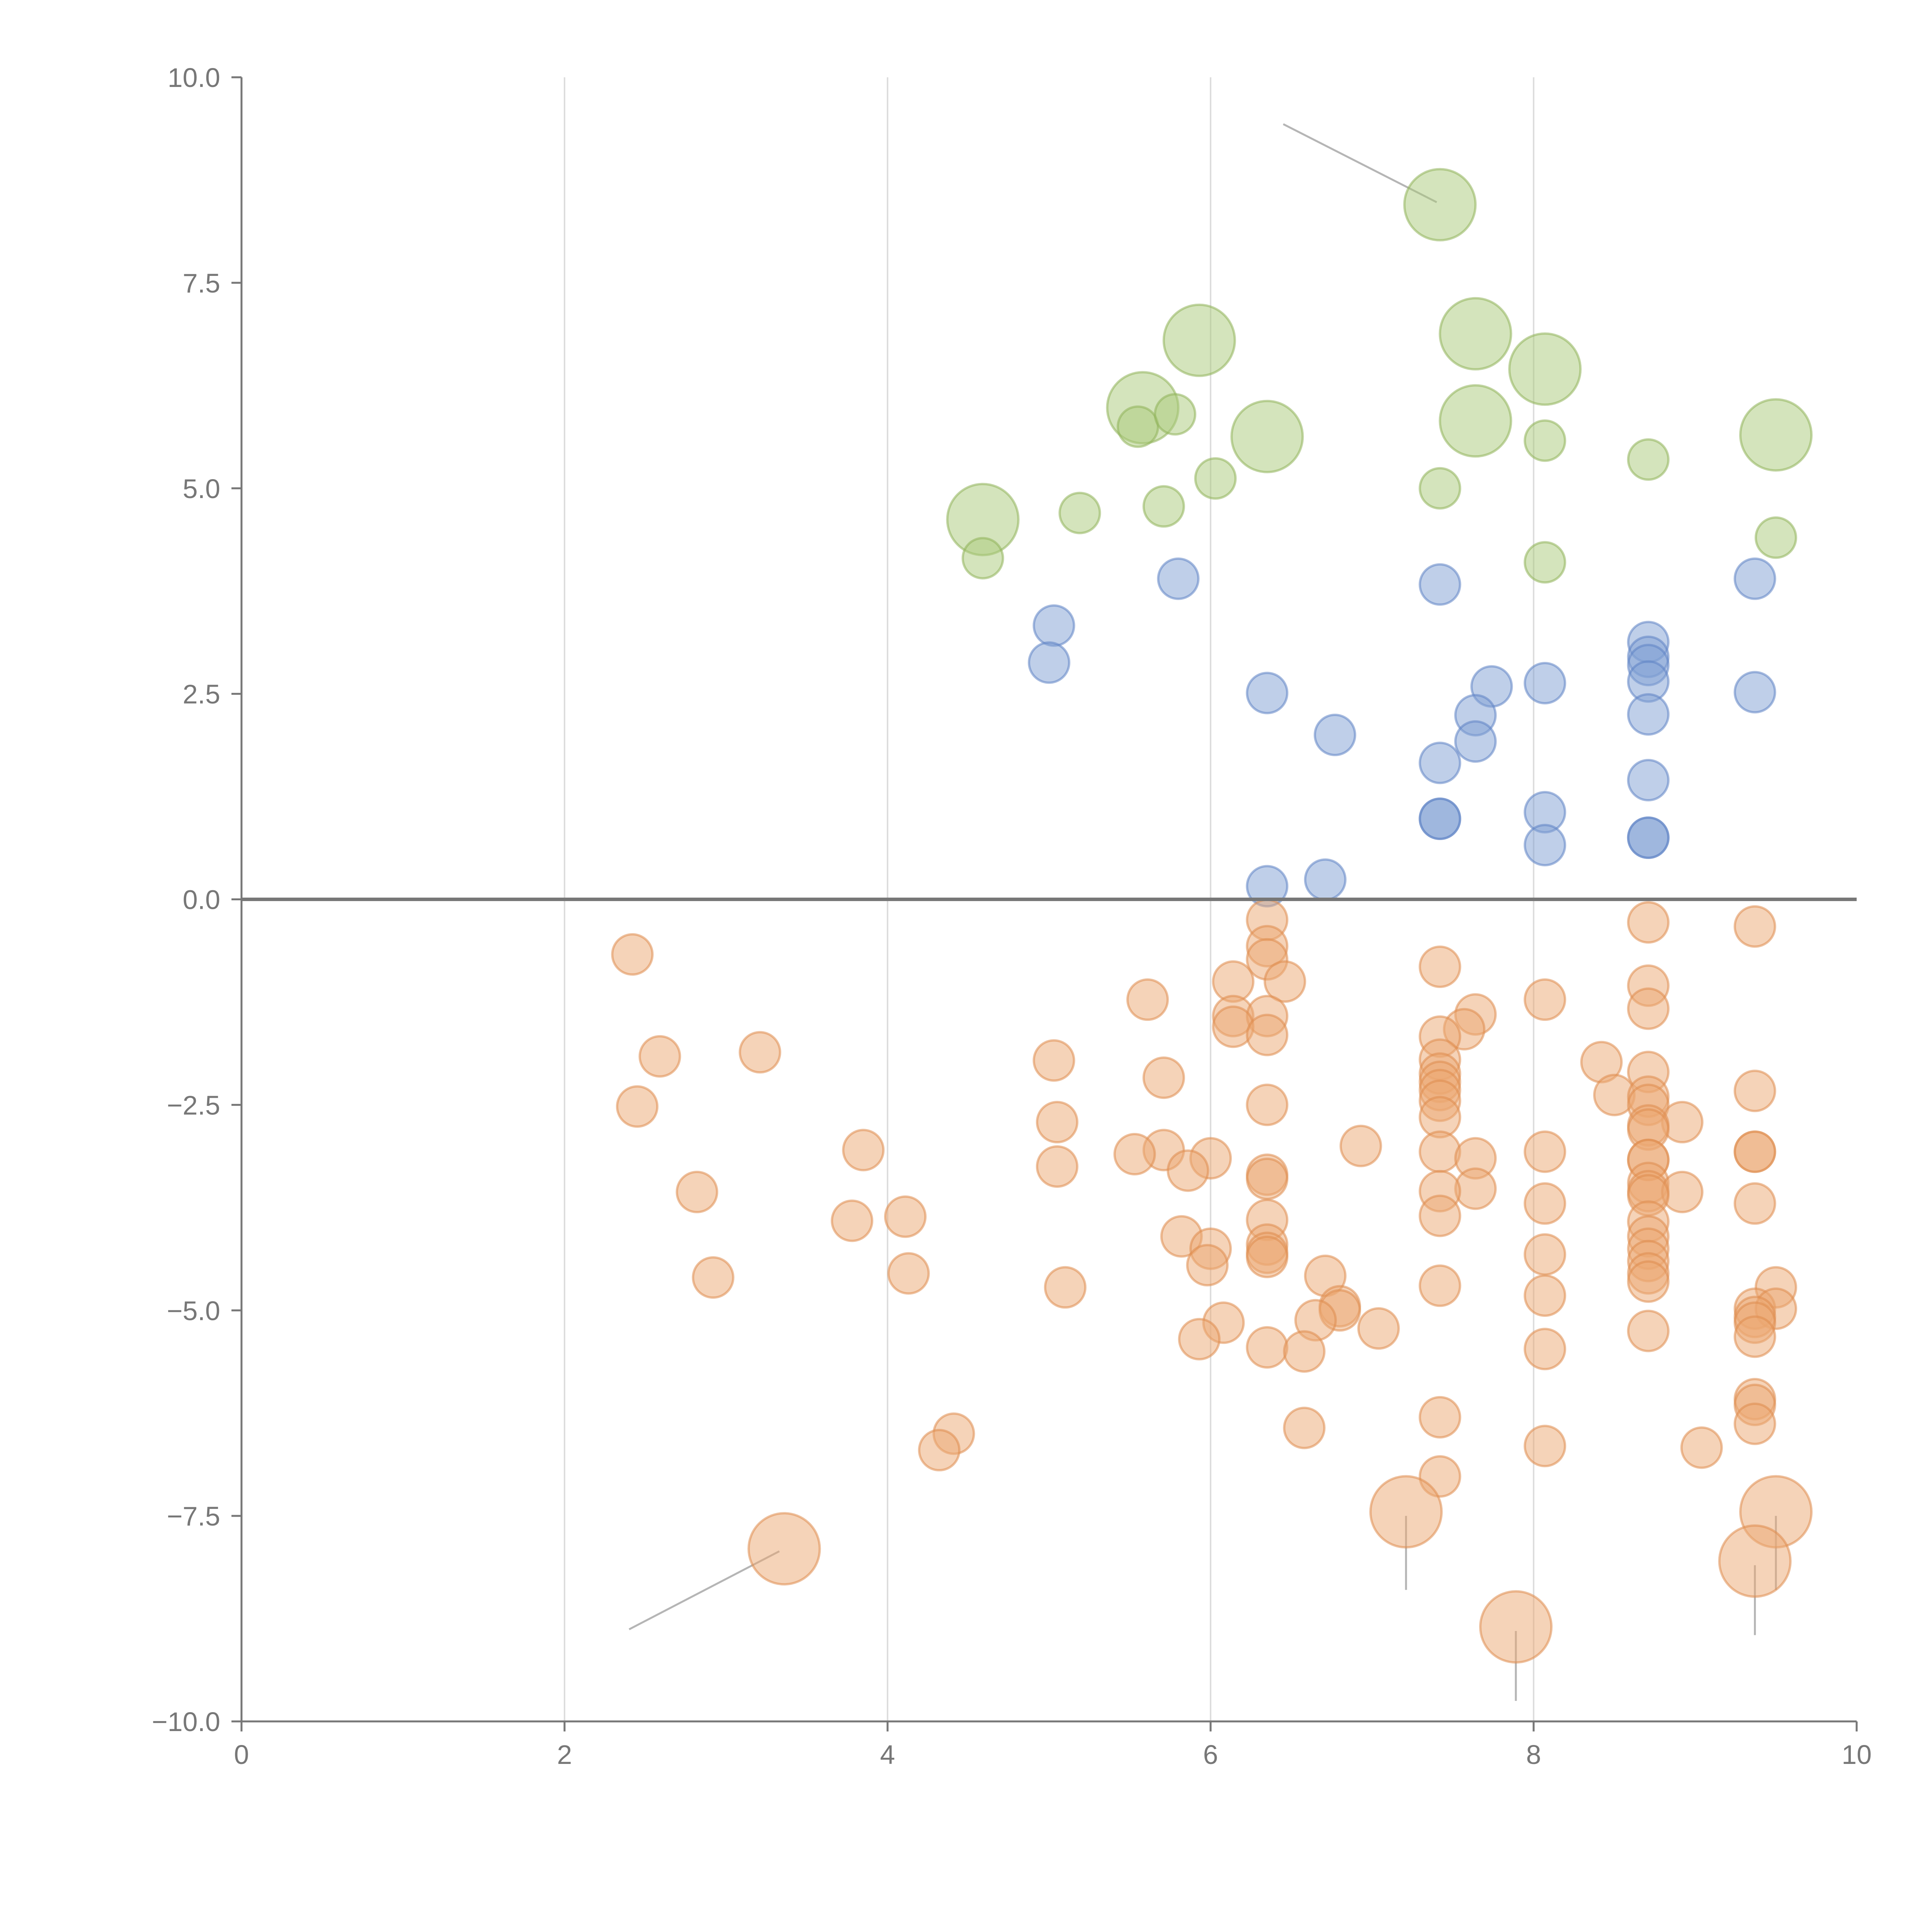 Image resolution: width=1932 pixels, height=1932 pixels. What do you see at coordinates (1211, 1755) in the screenshot?
I see `x-tick-label: 6` at bounding box center [1211, 1755].